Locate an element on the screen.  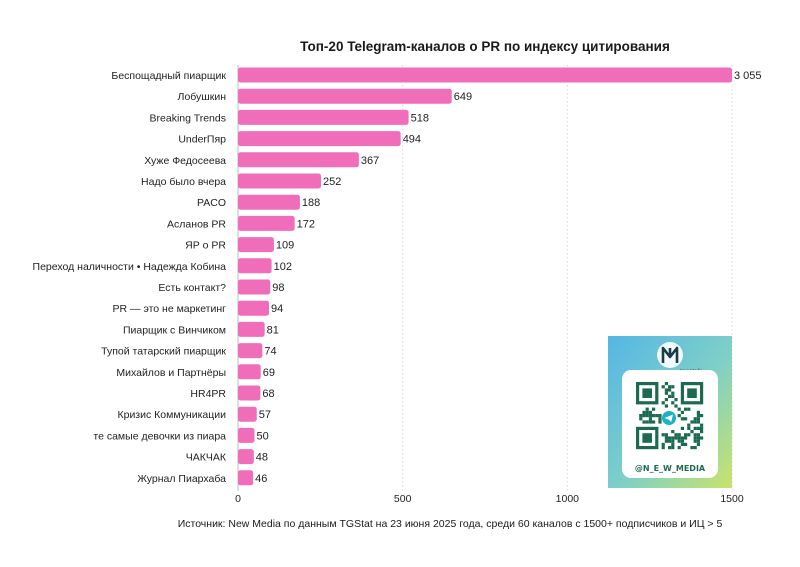
category-label: HR4PR is located at coordinates (208, 394).